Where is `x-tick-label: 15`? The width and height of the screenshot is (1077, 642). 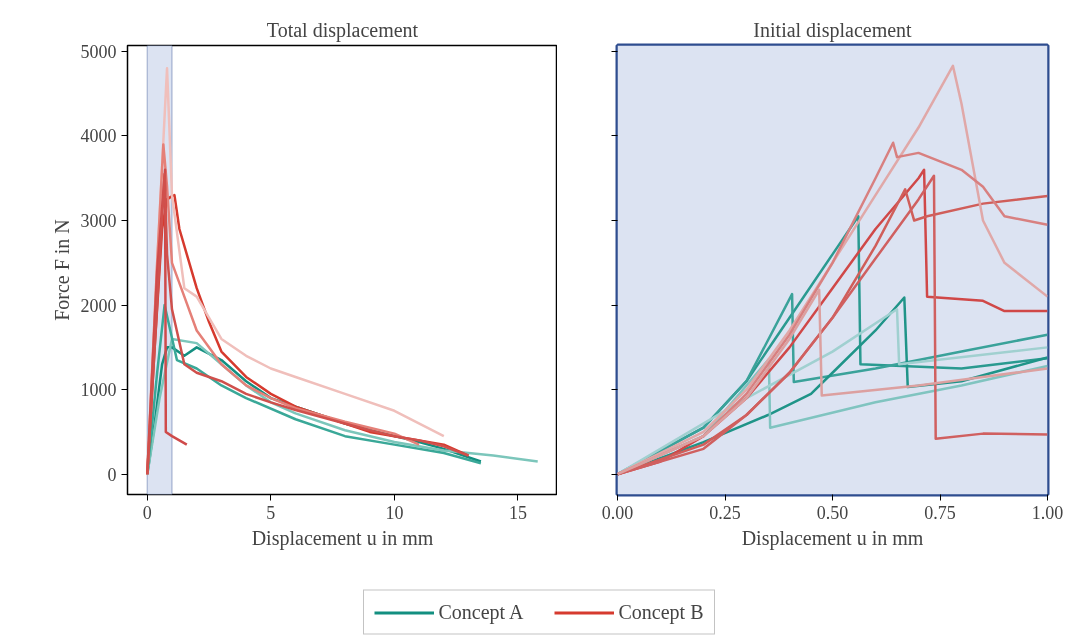 x-tick-label: 15 is located at coordinates (517, 512).